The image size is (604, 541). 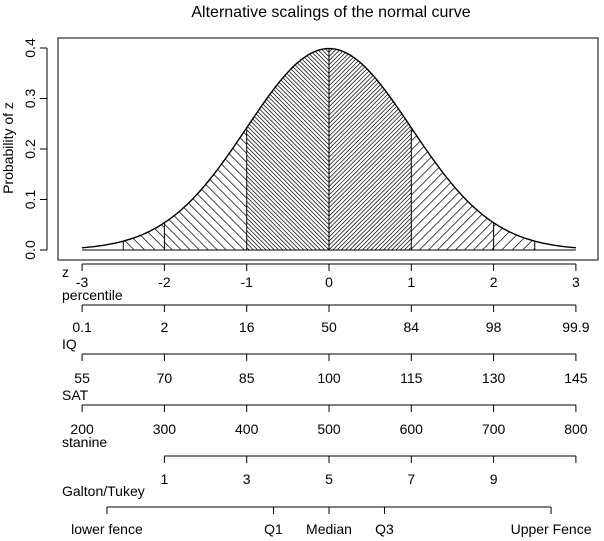 What do you see at coordinates (165, 327) in the screenshot?
I see `scale-tick-label: 2` at bounding box center [165, 327].